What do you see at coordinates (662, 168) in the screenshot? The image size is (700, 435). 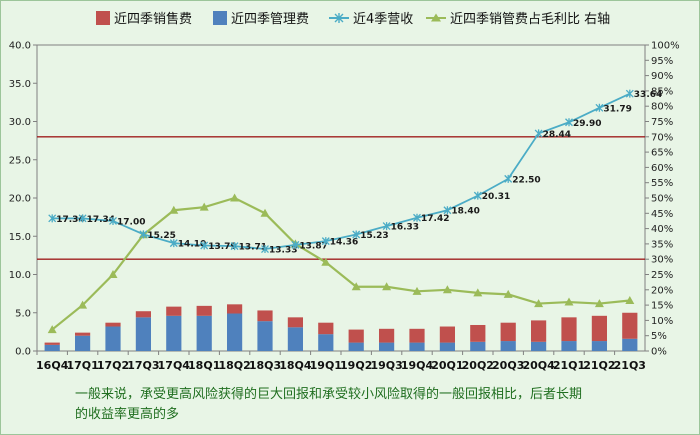 I see `right-axis-tick-label: 60%` at bounding box center [662, 168].